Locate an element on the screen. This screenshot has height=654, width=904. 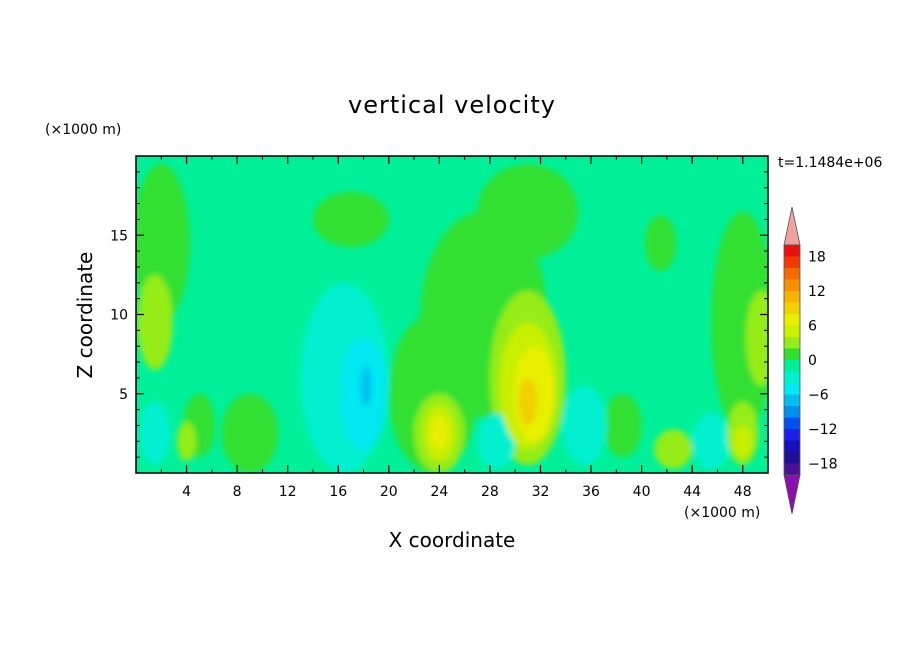
x-axis-label: X coordinate is located at coordinates (452, 540).